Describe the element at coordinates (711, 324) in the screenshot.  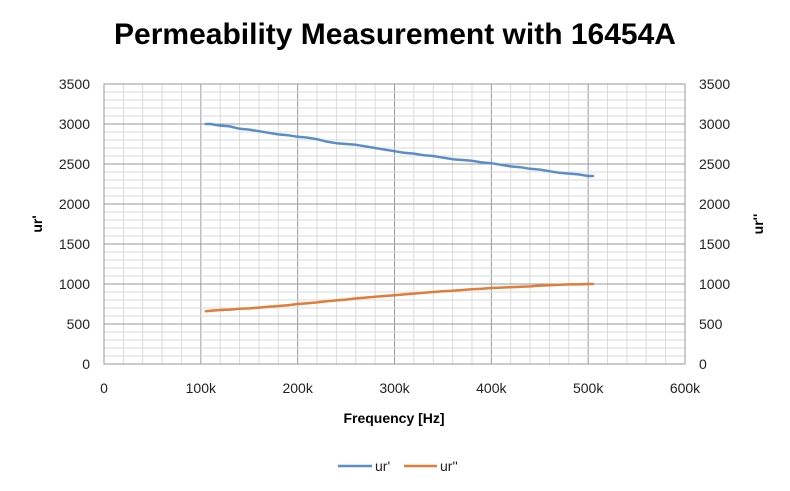
I see `y-tick-label-right: 500` at that location.